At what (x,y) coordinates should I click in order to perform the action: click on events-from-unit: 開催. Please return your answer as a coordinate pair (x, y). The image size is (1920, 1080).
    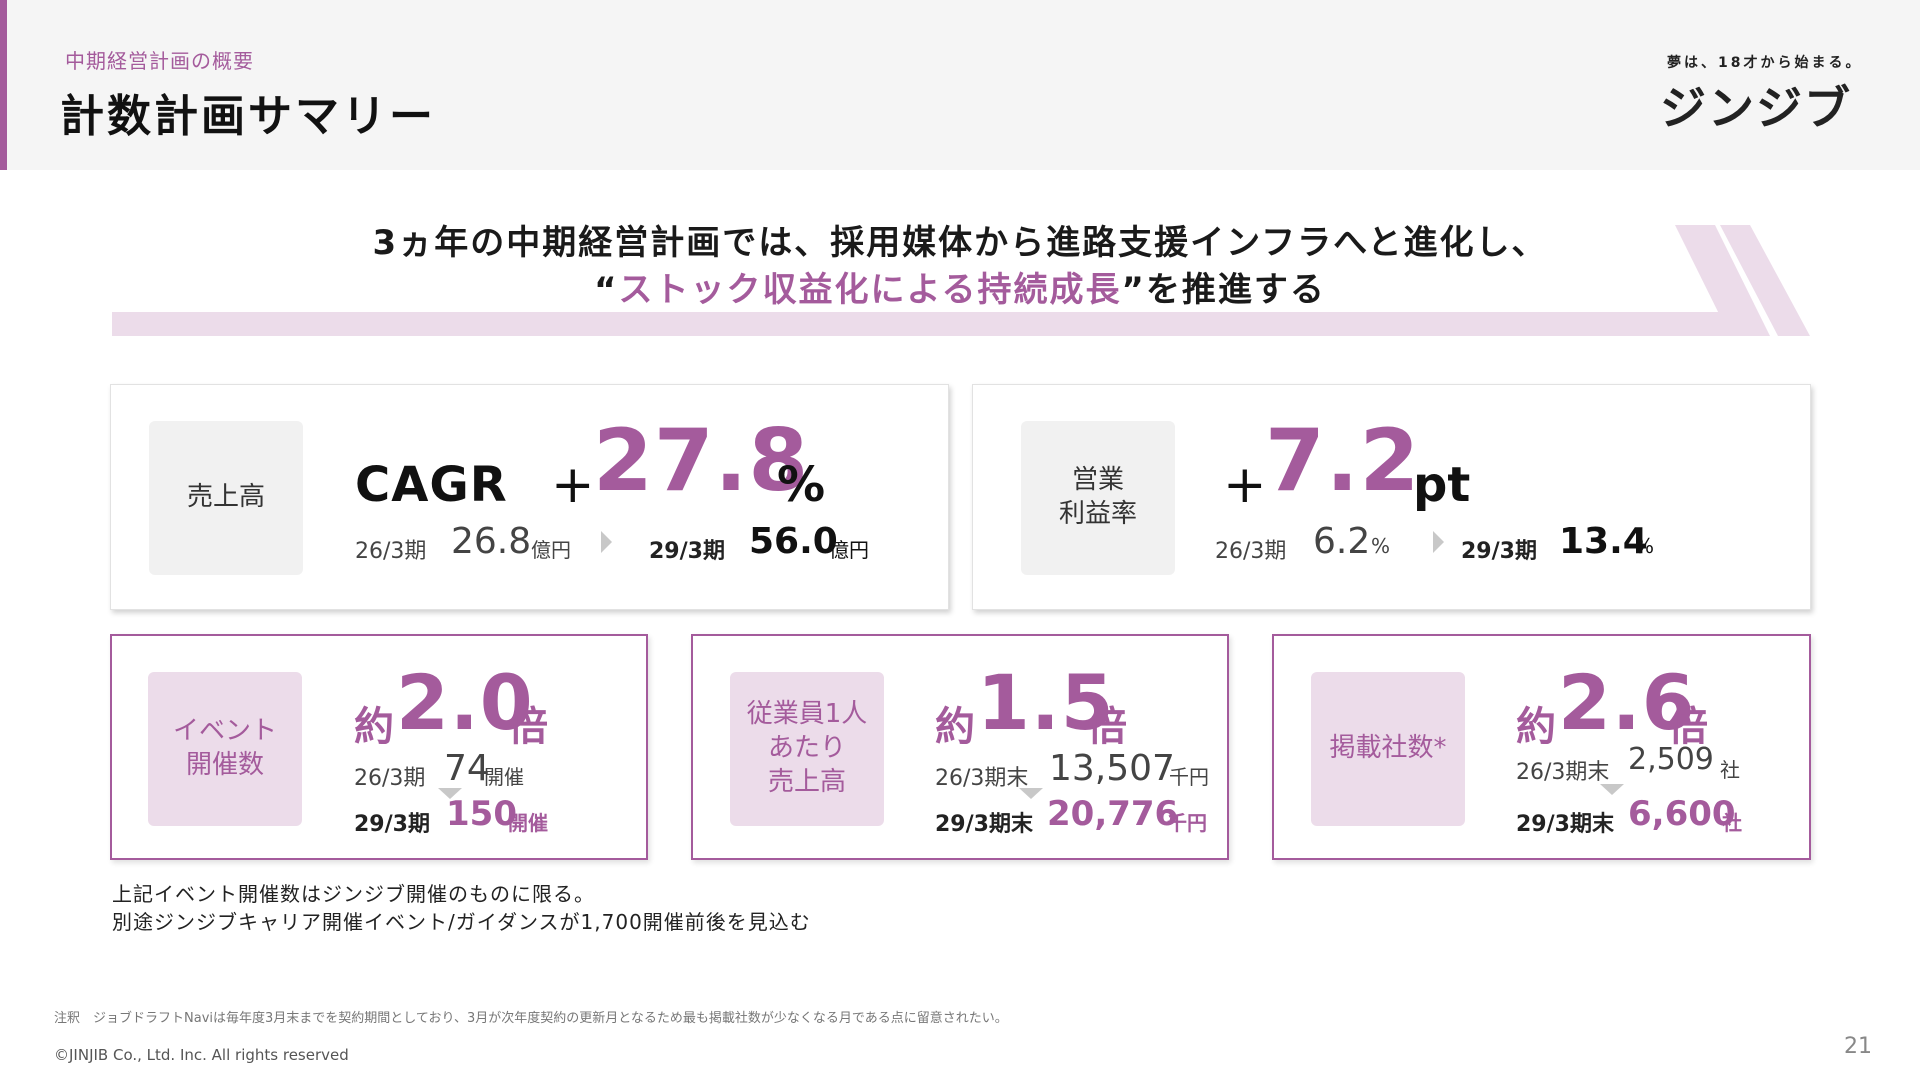
    Looking at the image, I should click on (504, 777).